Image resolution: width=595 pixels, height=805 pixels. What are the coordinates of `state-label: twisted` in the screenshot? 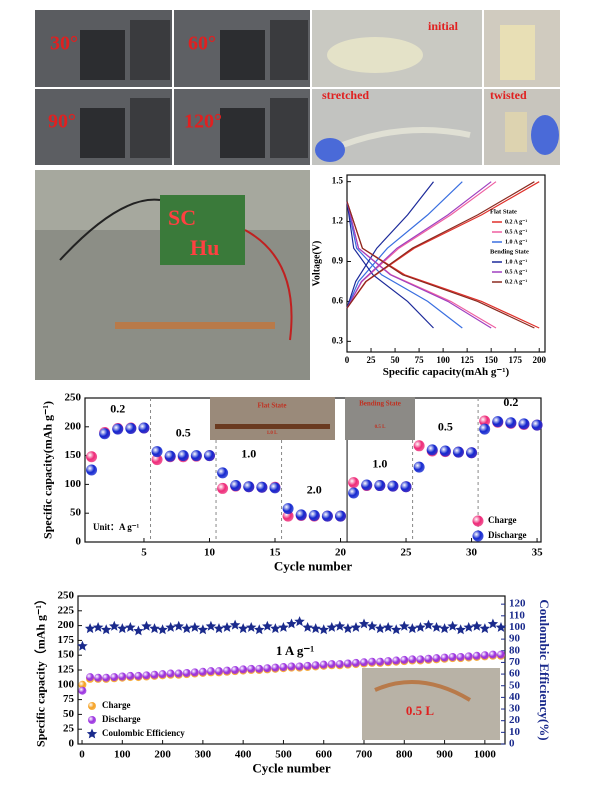 It's located at (508, 95).